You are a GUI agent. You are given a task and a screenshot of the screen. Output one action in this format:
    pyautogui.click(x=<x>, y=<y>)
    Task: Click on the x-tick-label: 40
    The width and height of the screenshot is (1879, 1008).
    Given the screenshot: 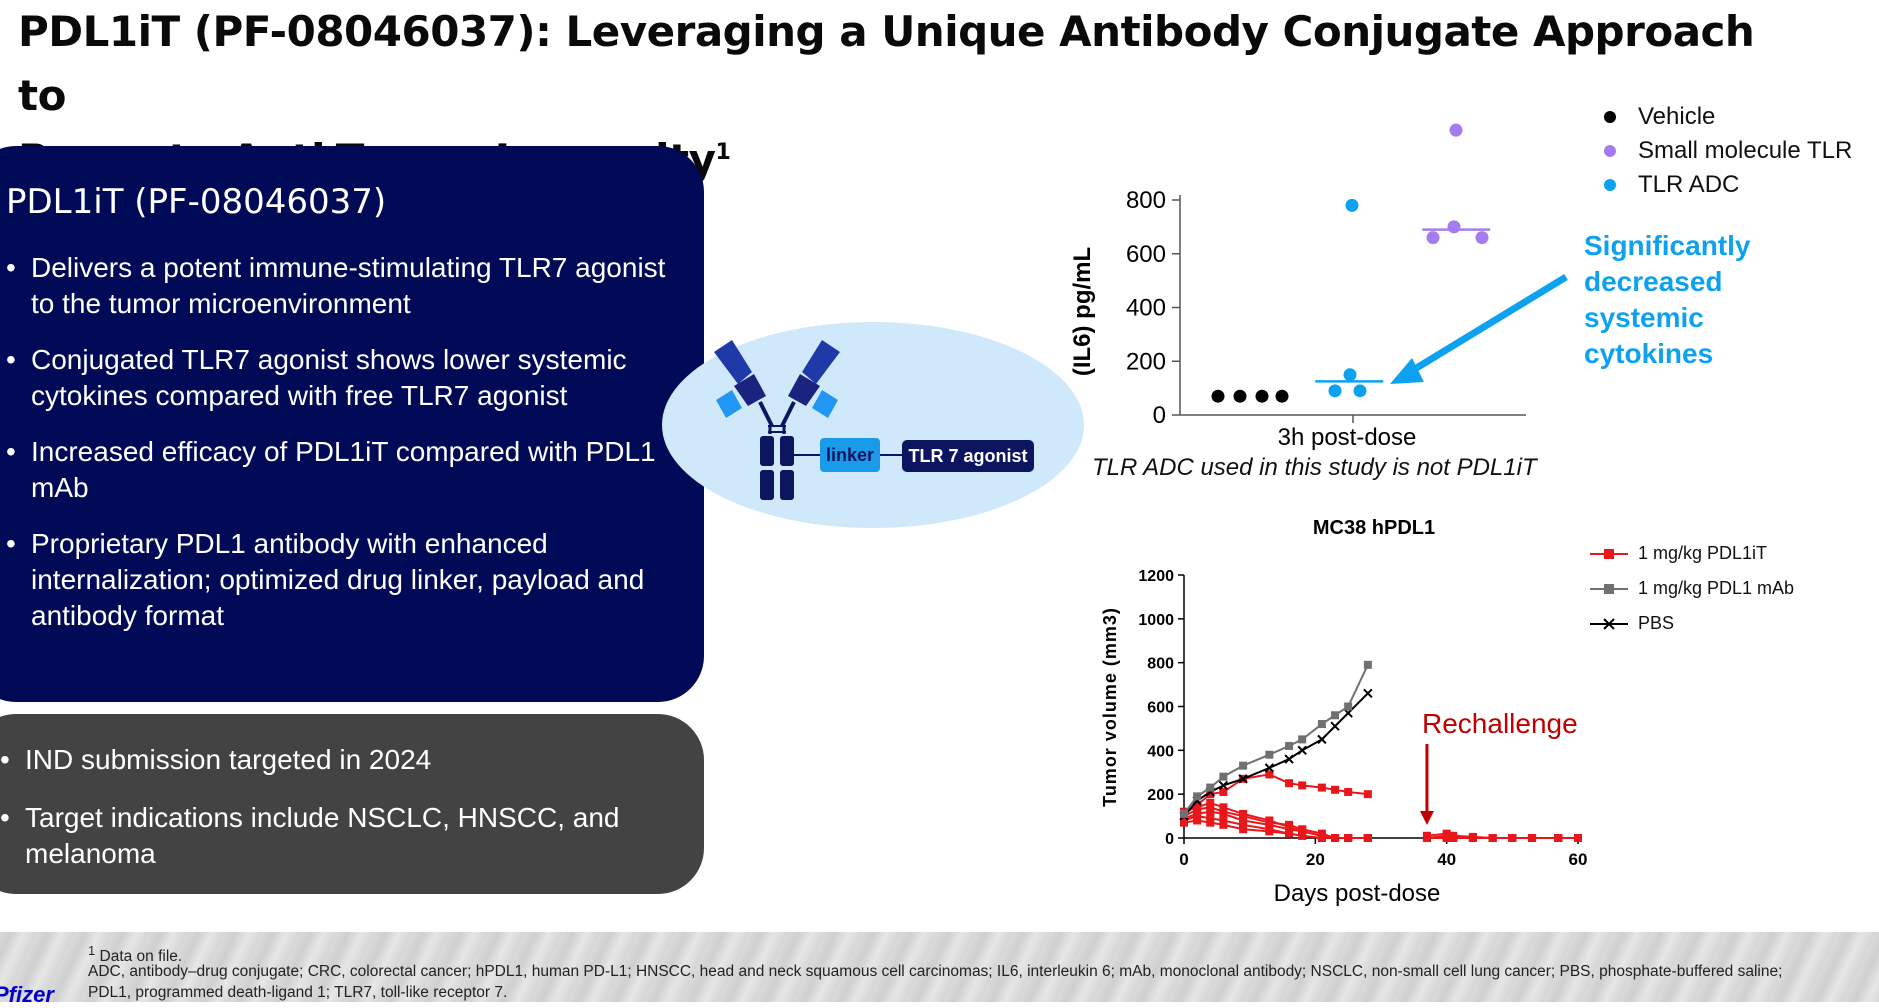 What is the action you would take?
    pyautogui.click(x=1446, y=859)
    